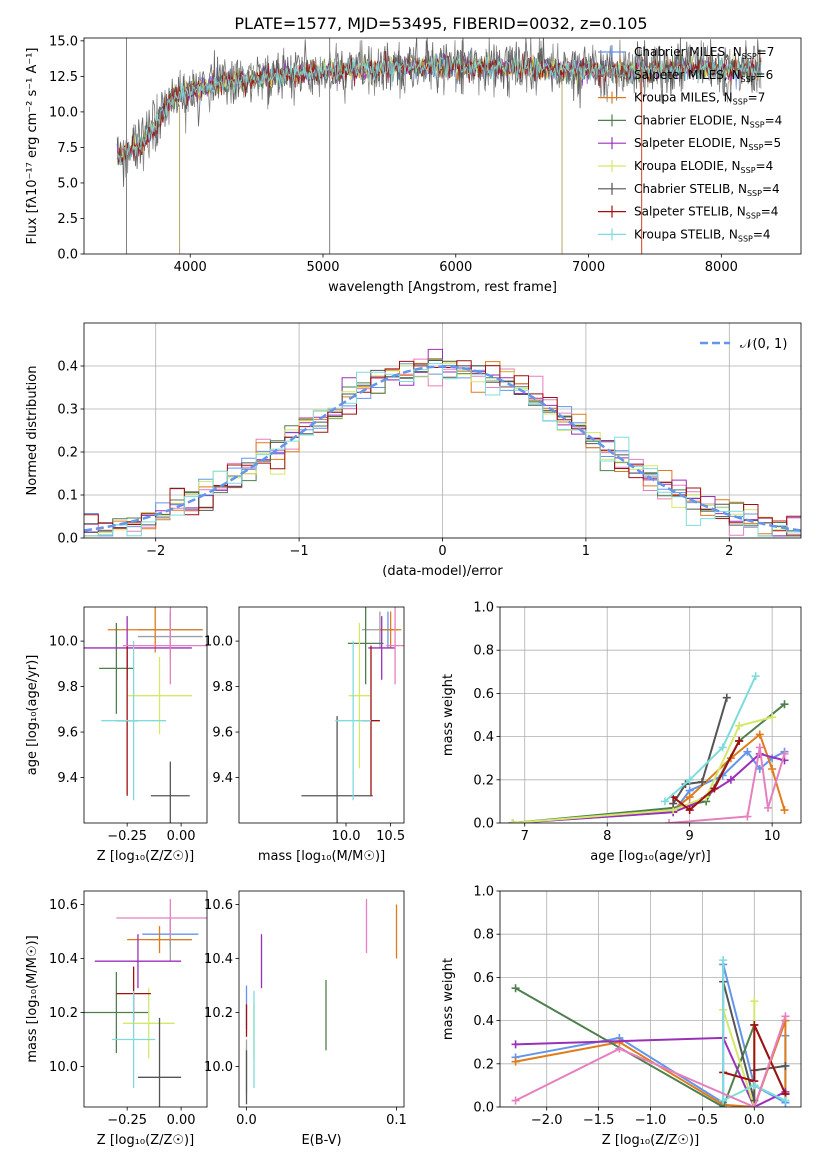  What do you see at coordinates (690, 836) in the screenshot?
I see `x-tick-label: 9` at bounding box center [690, 836].